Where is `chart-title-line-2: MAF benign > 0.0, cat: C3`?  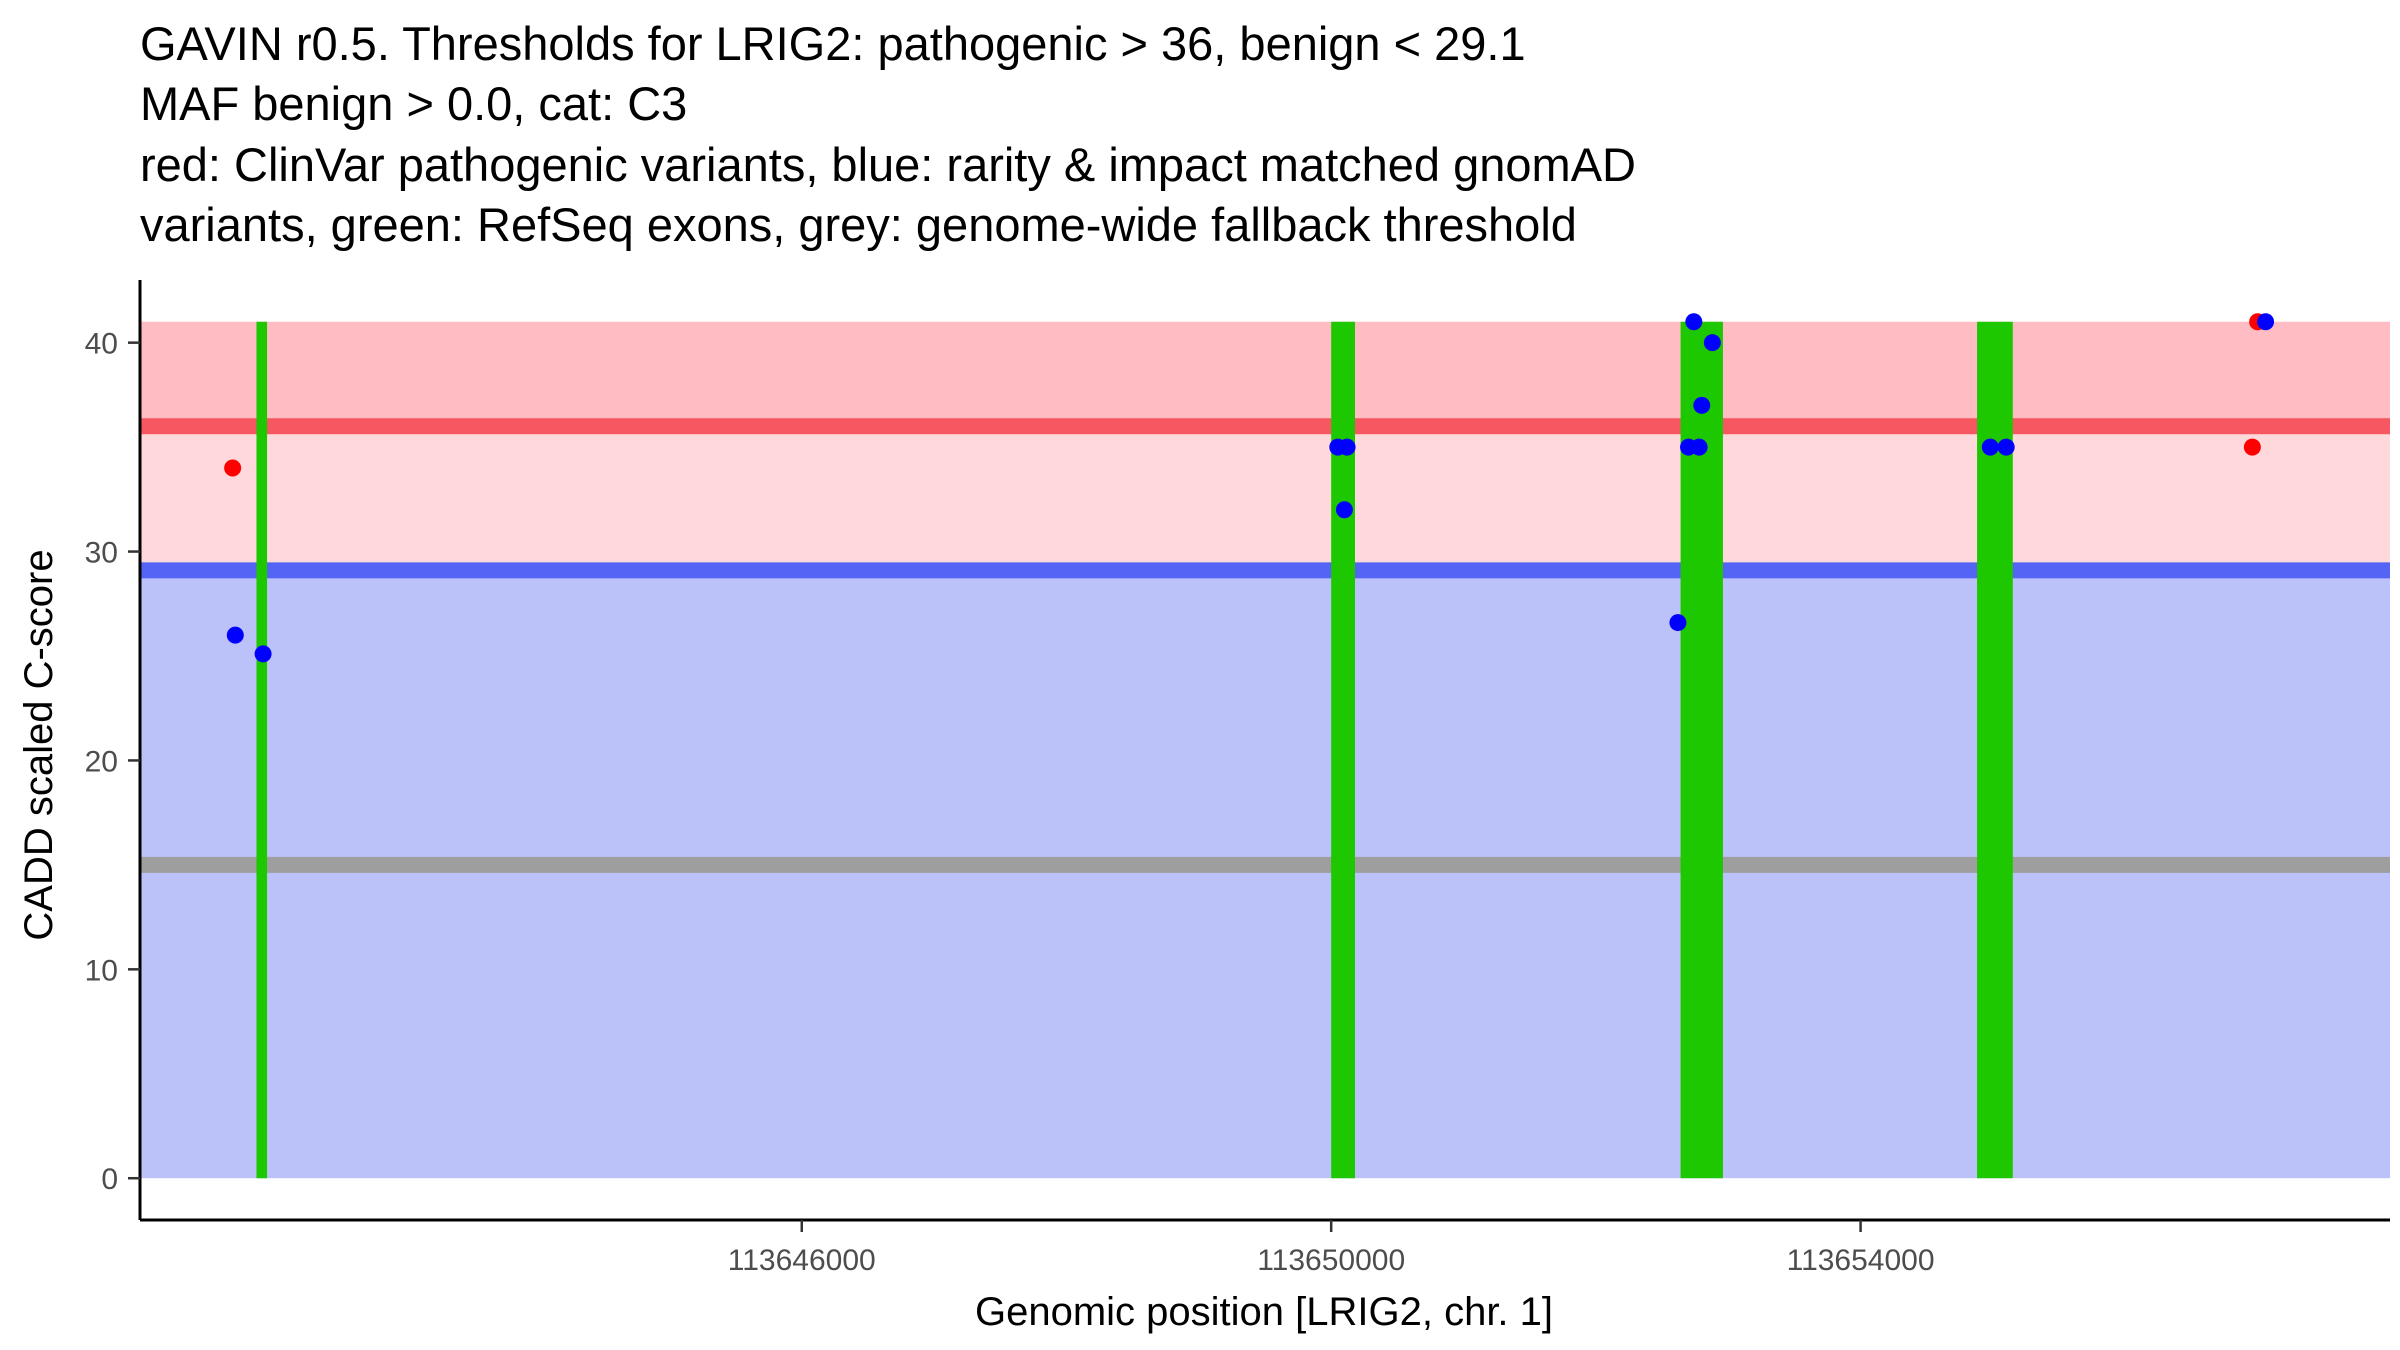
chart-title-line-2: MAF benign > 0.0, cat: C3 is located at coordinates (413, 103).